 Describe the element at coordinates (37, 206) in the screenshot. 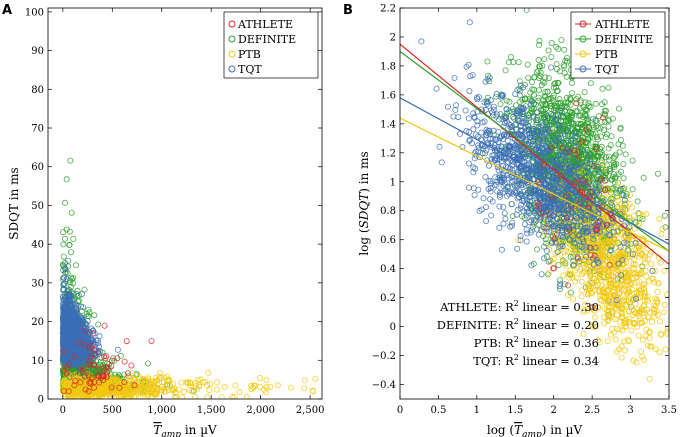

I see `y-tick-label: 50` at that location.